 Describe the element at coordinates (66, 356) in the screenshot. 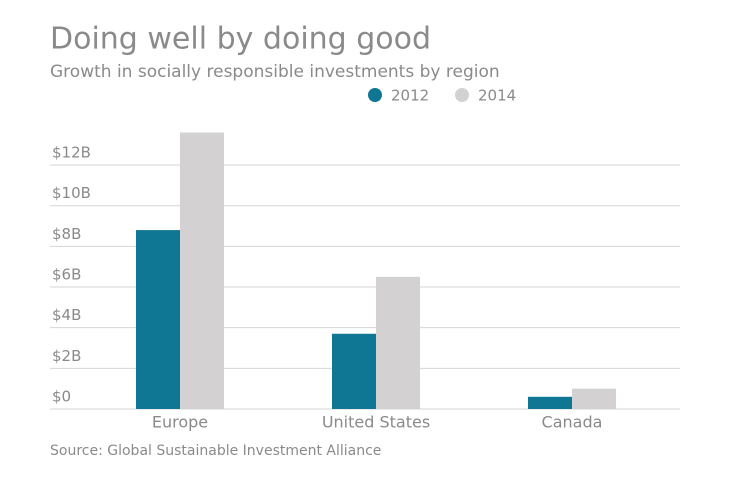

I see `y-tick-label: $2B` at that location.